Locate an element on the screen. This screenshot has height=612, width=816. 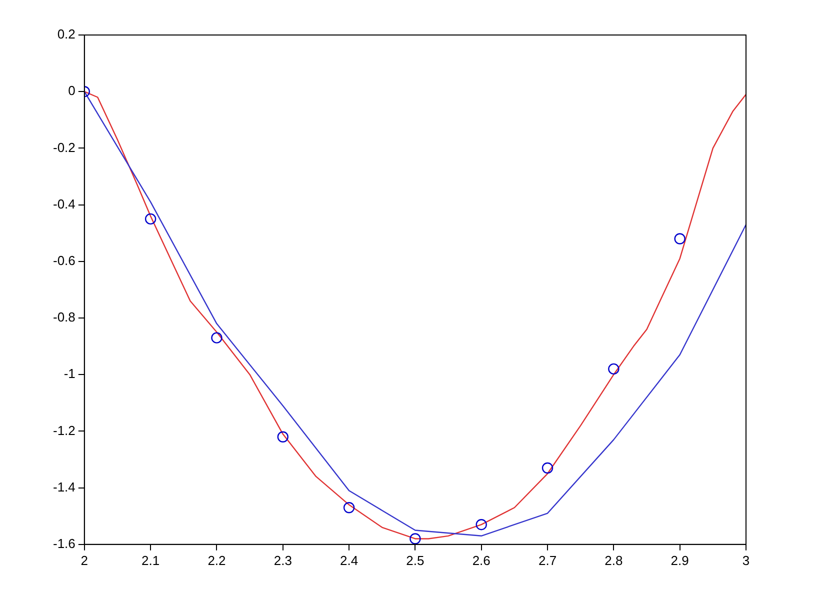
y-tick-label: -1.4 is located at coordinates (64, 486).